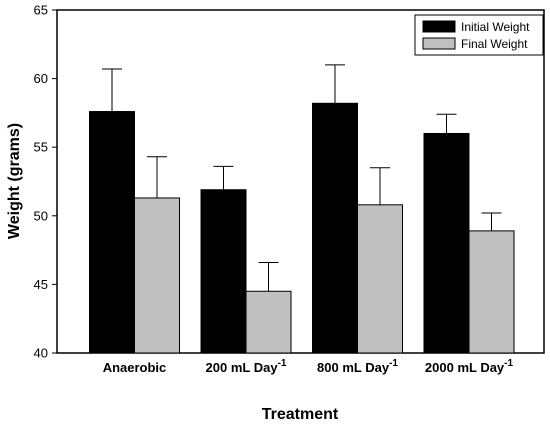 The image size is (550, 425). I want to click on y-tick-label: 55, so click(41, 147).